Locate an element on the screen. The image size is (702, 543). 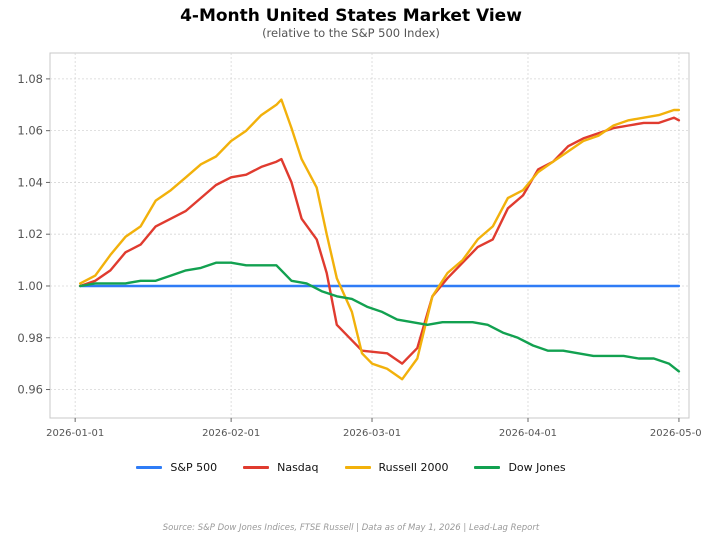
legend-label: Nasdaq is located at coordinates (298, 467).